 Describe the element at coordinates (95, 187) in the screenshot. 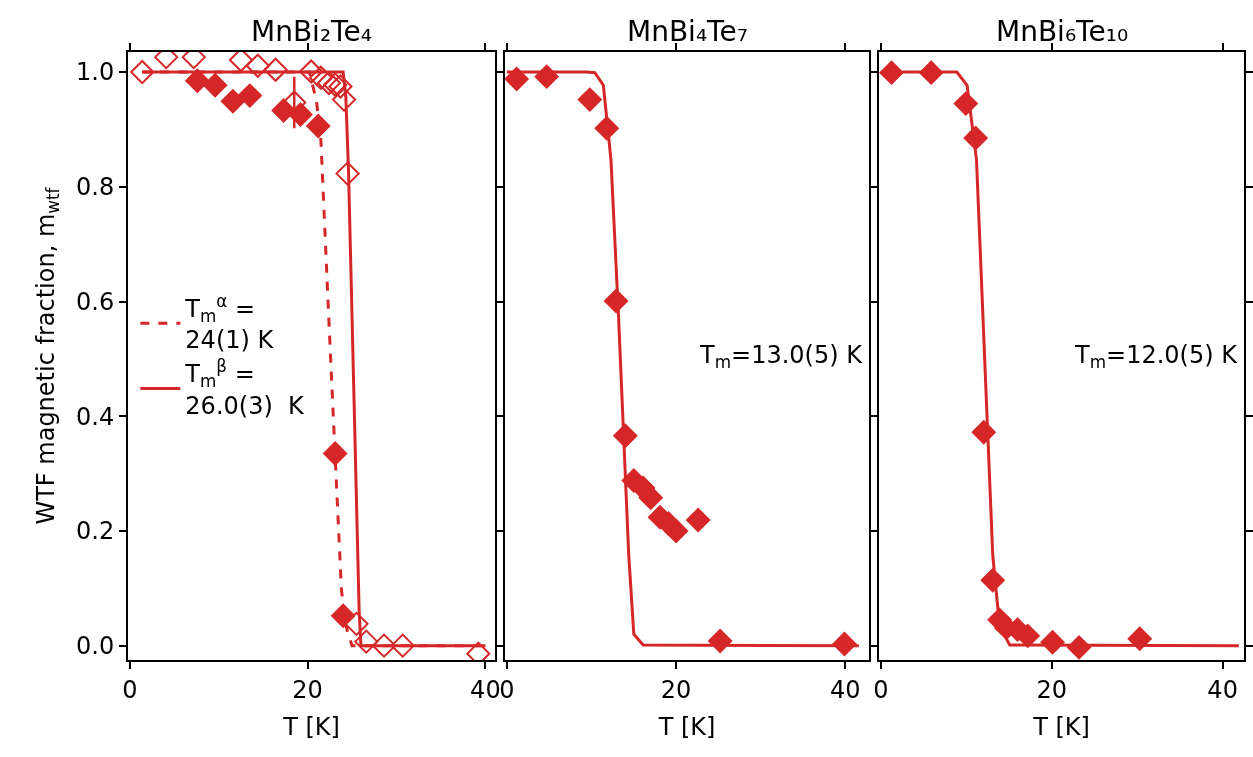

I see `y-tick-label: 0.8` at that location.